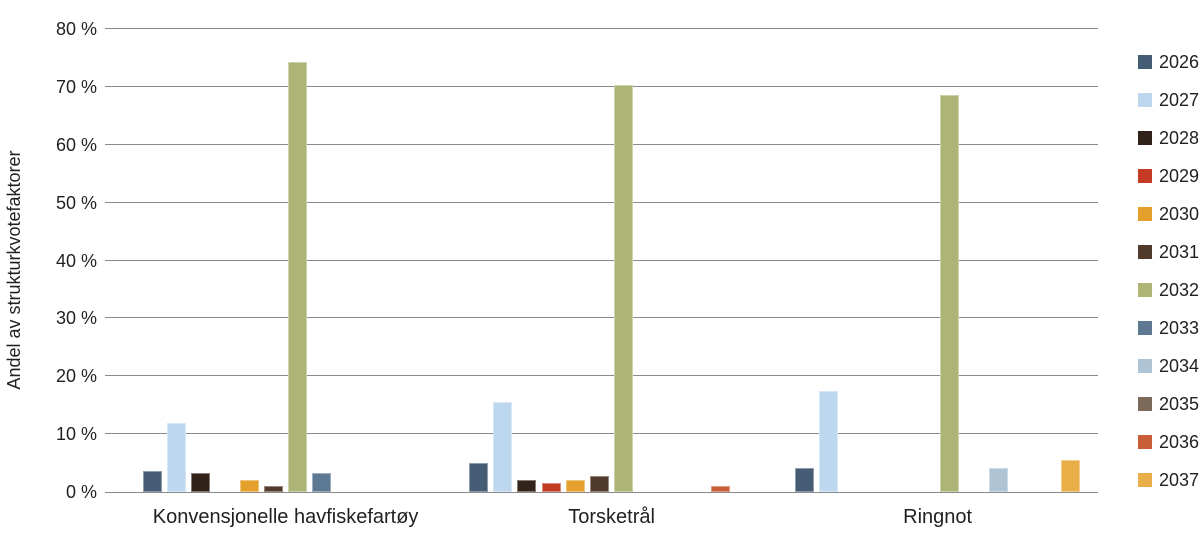 Image resolution: width=1200 pixels, height=543 pixels. Describe the element at coordinates (1179, 328) in the screenshot. I see `legend-label: 2033` at that location.